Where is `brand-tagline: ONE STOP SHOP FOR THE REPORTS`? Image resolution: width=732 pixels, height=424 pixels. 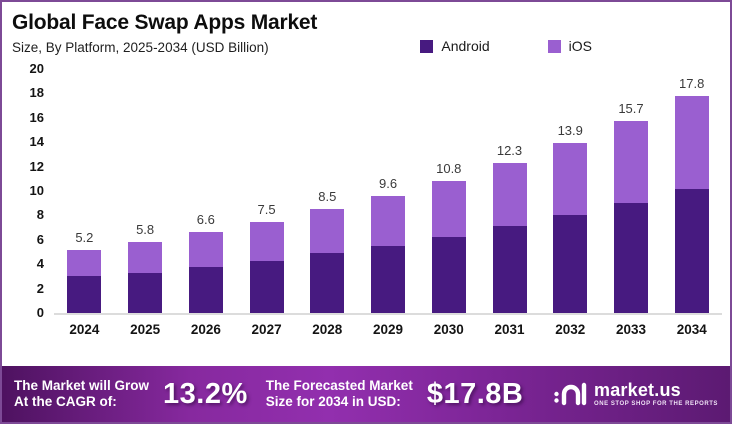 brand-tagline: ONE STOP SHOP FOR THE REPORTS is located at coordinates (656, 404).